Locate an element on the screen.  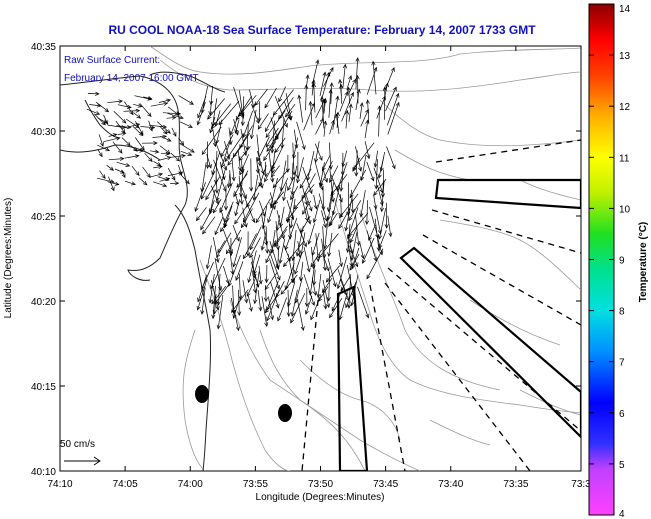
scale-label: 50 cm/s is located at coordinates (77, 444).